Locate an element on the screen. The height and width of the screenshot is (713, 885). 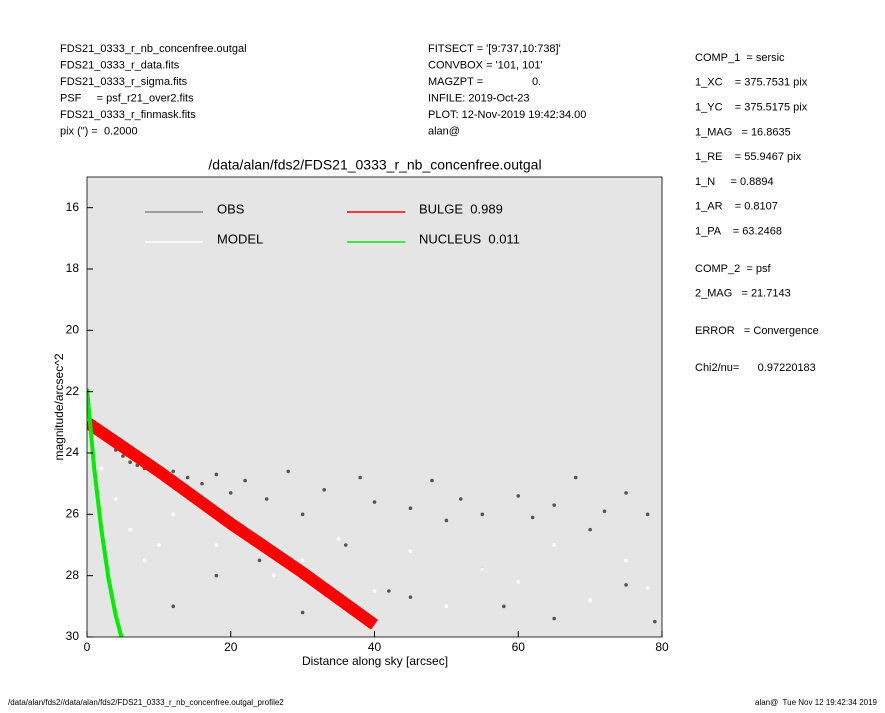
y-tick-label: 22 is located at coordinates (73, 391).